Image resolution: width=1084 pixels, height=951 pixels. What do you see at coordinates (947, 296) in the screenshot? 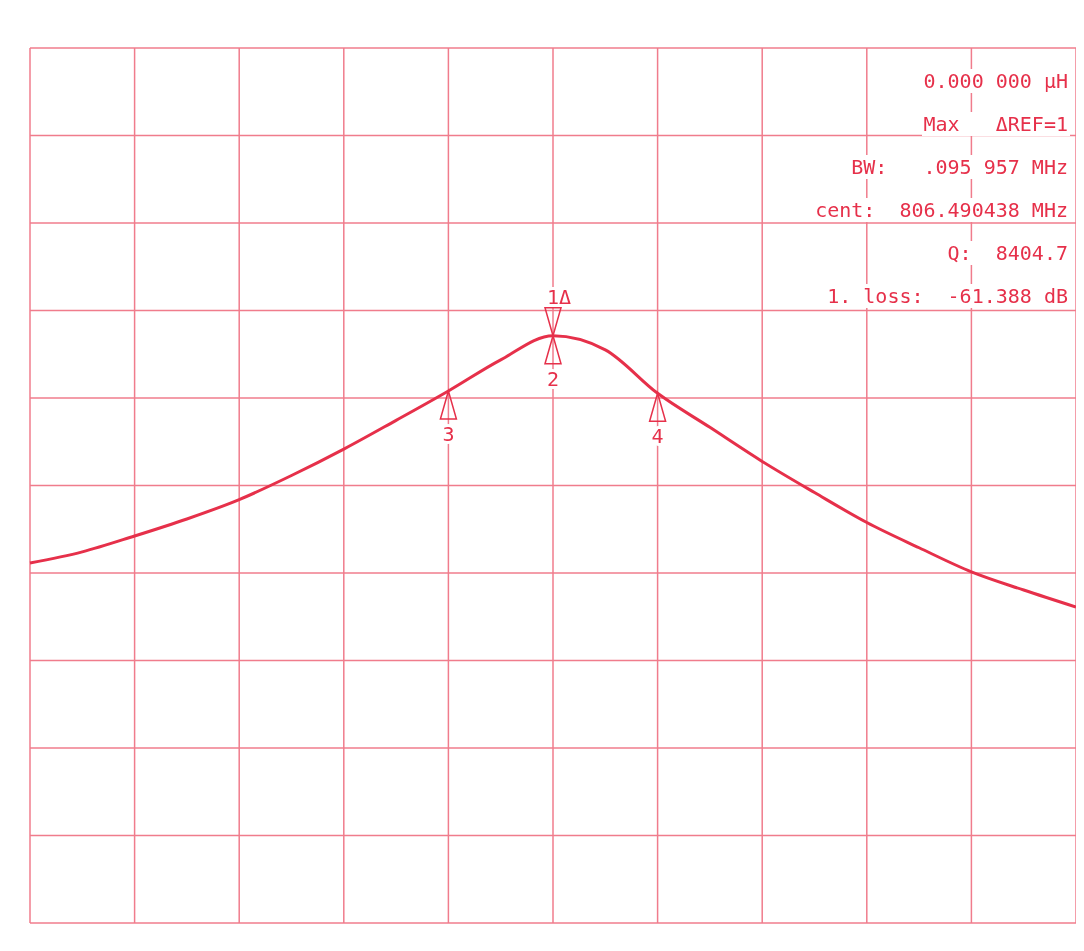
I see `text: 1. loss: -61.388 dB` at bounding box center [947, 296].